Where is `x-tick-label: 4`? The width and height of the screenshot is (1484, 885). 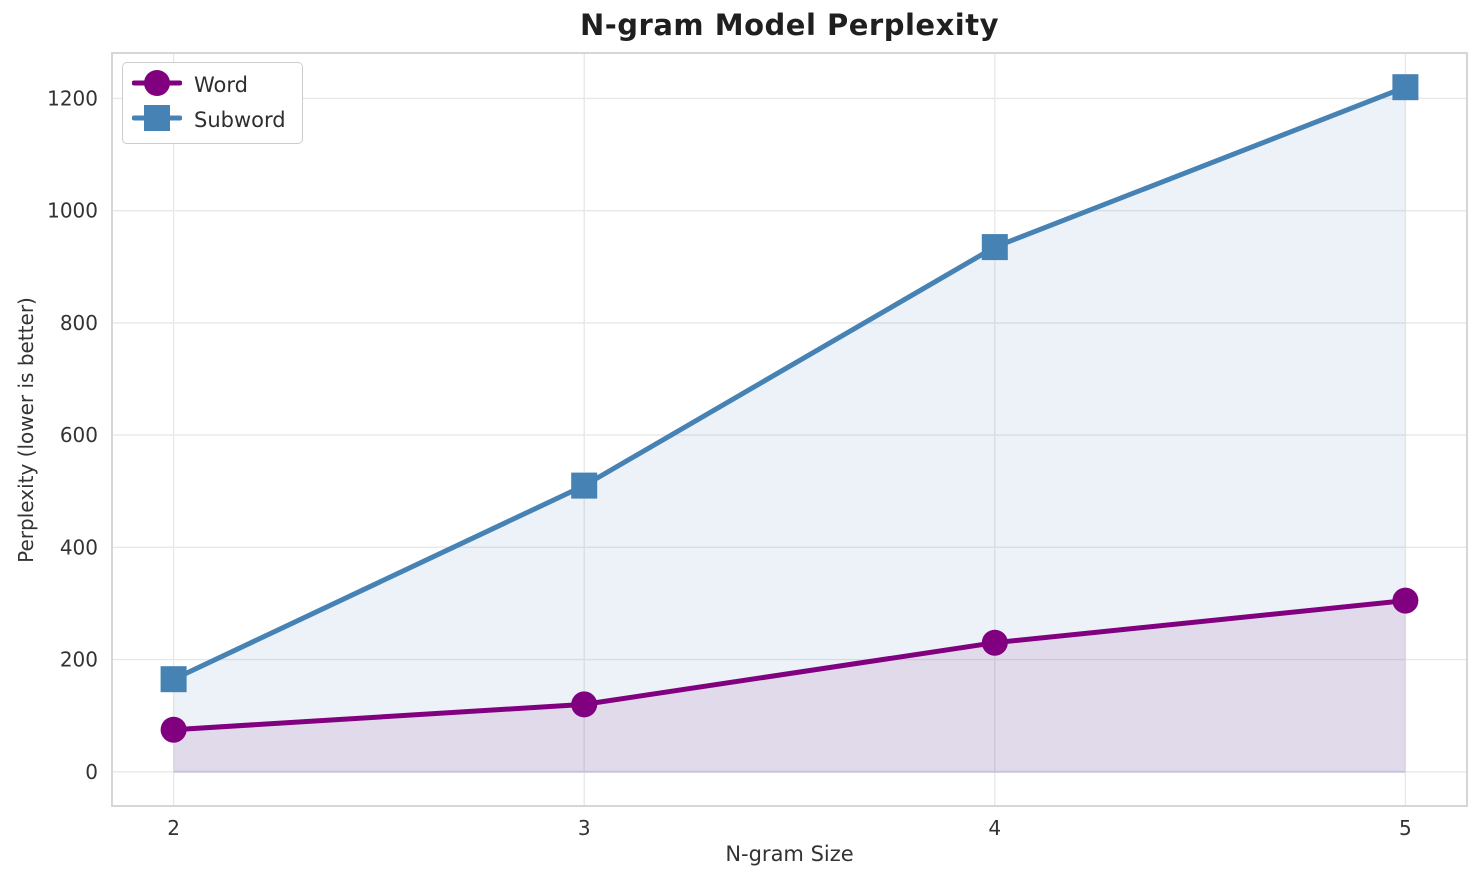 x-tick-label: 4 is located at coordinates (994, 828).